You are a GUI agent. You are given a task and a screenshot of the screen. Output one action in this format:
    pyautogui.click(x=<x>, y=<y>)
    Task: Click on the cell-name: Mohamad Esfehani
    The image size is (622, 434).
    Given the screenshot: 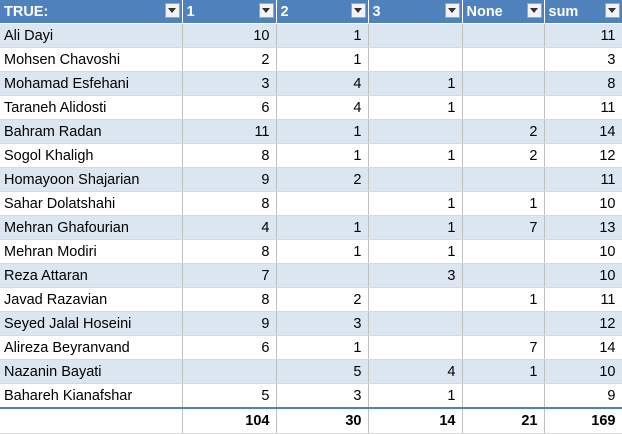 What is the action you would take?
    pyautogui.click(x=91, y=83)
    